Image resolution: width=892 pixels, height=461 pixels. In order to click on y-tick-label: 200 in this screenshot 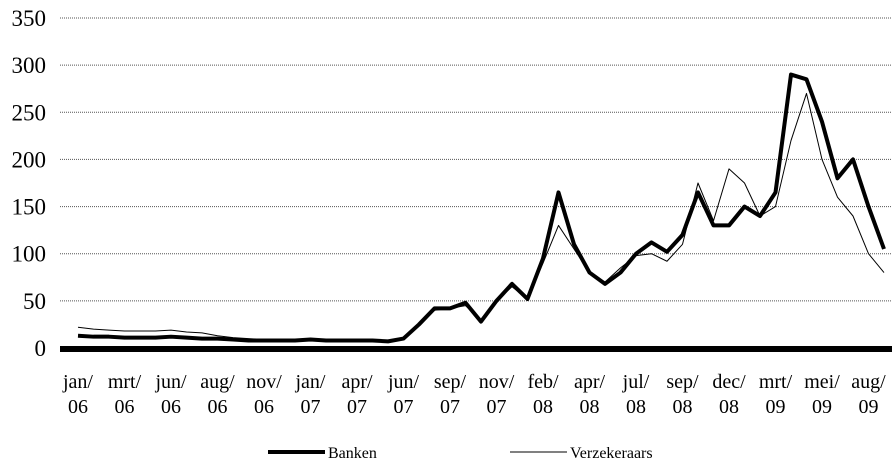, I will do `click(29, 159)`.